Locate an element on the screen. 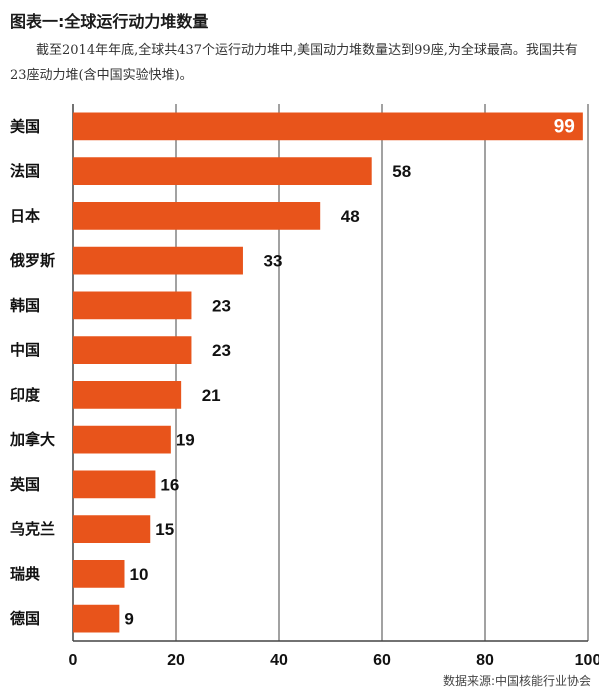 Image resolution: width=599 pixels, height=695 pixels. x-tick-label: 100 is located at coordinates (587, 660).